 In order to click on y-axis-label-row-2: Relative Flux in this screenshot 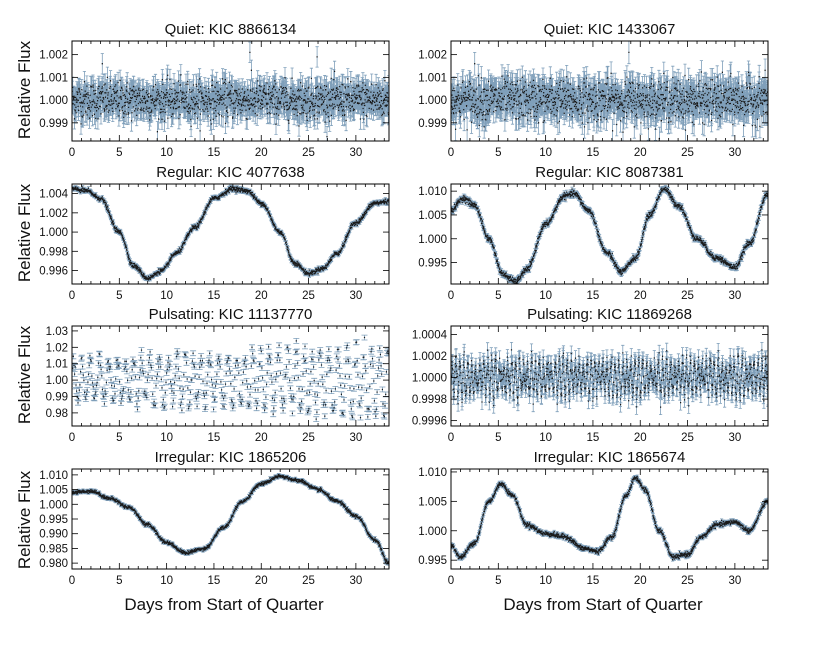, I will do `click(24, 232)`.